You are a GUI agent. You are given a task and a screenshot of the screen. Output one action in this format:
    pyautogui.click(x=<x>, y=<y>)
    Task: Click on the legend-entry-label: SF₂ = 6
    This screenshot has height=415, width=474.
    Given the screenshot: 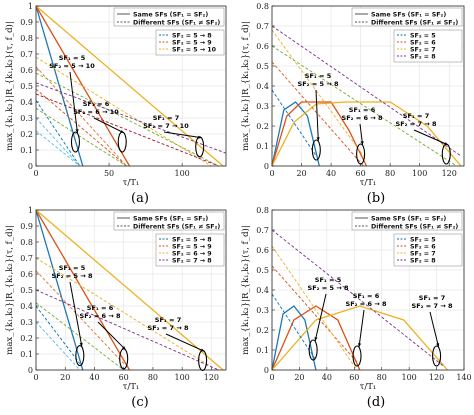 What is the action you would take?
    pyautogui.click(x=423, y=42)
    